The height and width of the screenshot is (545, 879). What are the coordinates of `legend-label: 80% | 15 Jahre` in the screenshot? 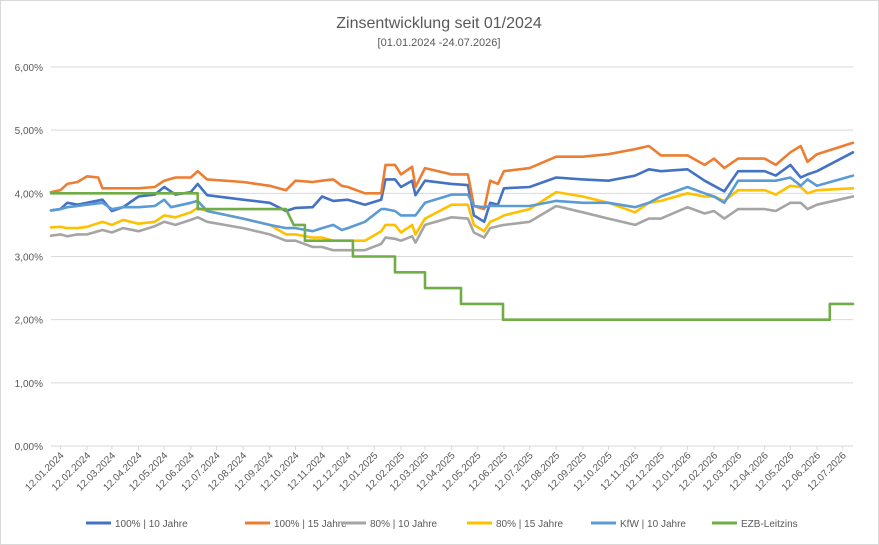 It's located at (530, 524).